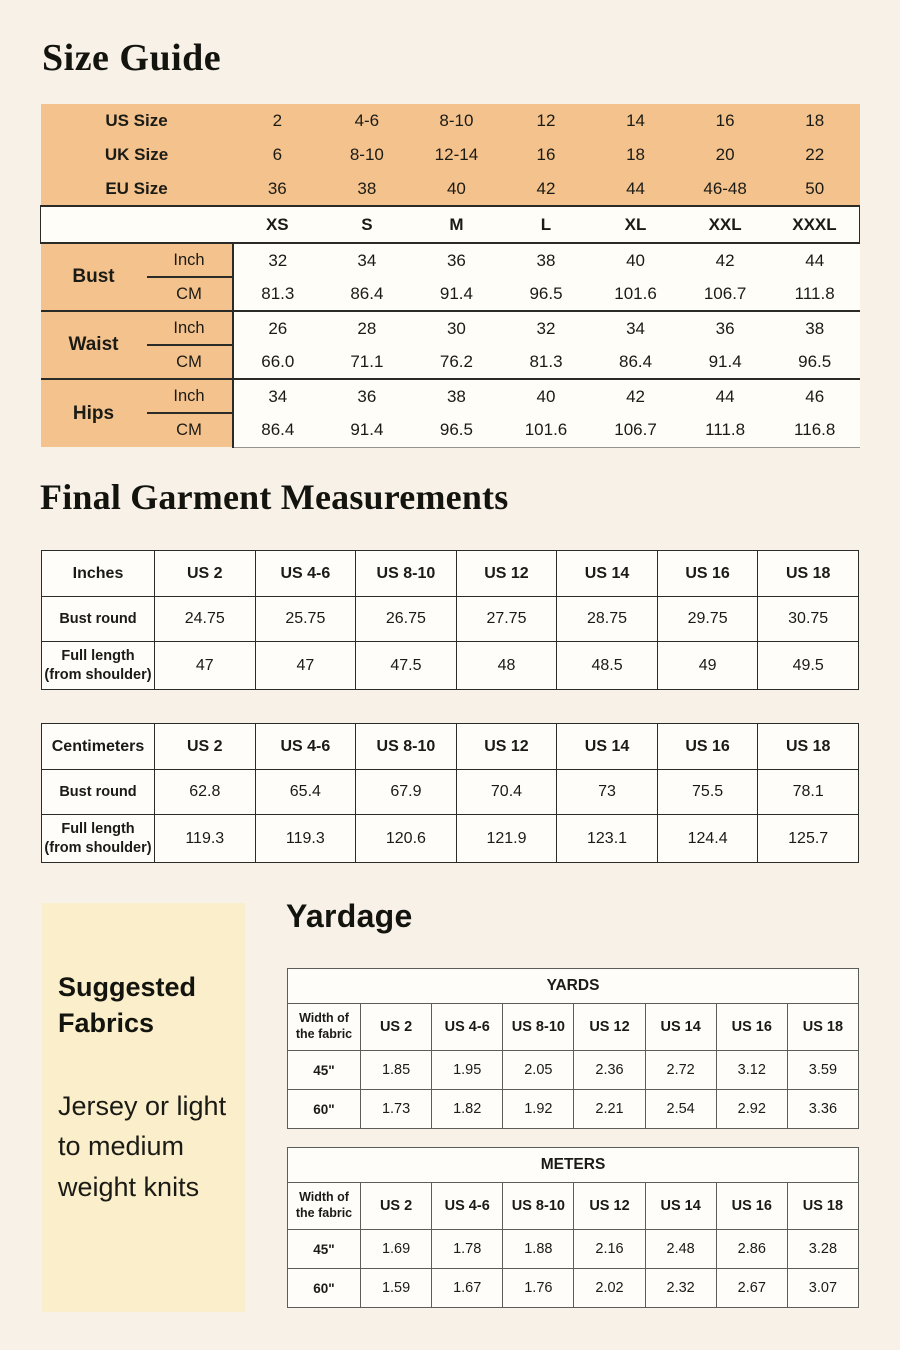 This screenshot has width=900, height=1350. What do you see at coordinates (680, 1249) in the screenshot?
I see `yardage-value-cell: 2.48` at bounding box center [680, 1249].